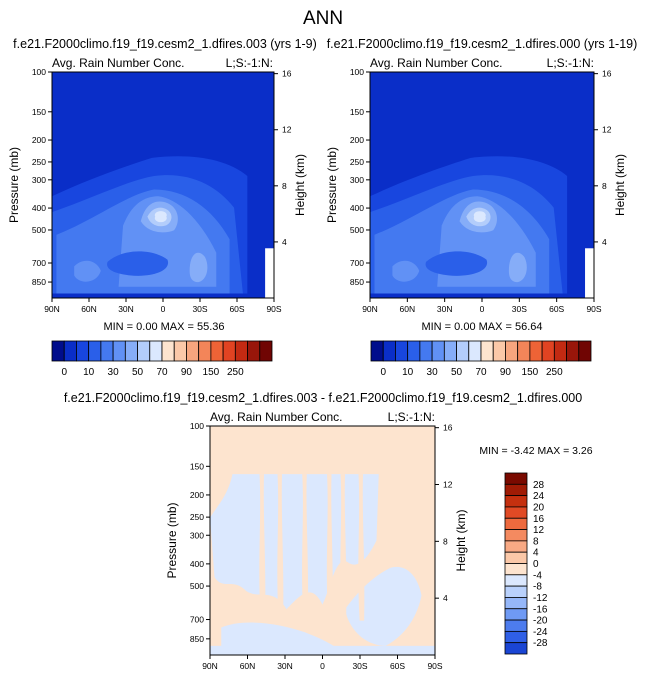 This screenshot has height=680, width=647. Describe the element at coordinates (300, 185) in the screenshot. I see `chart_data.0-ylabel-right: Height (km)` at that location.